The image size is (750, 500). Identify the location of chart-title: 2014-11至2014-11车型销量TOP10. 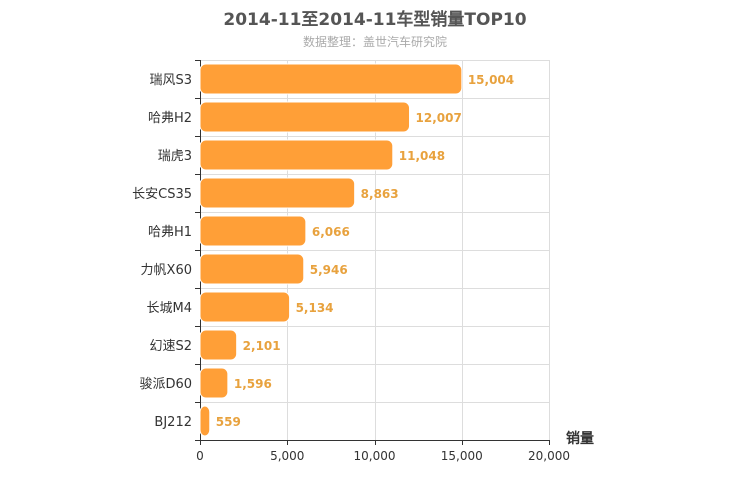
(375, 20).